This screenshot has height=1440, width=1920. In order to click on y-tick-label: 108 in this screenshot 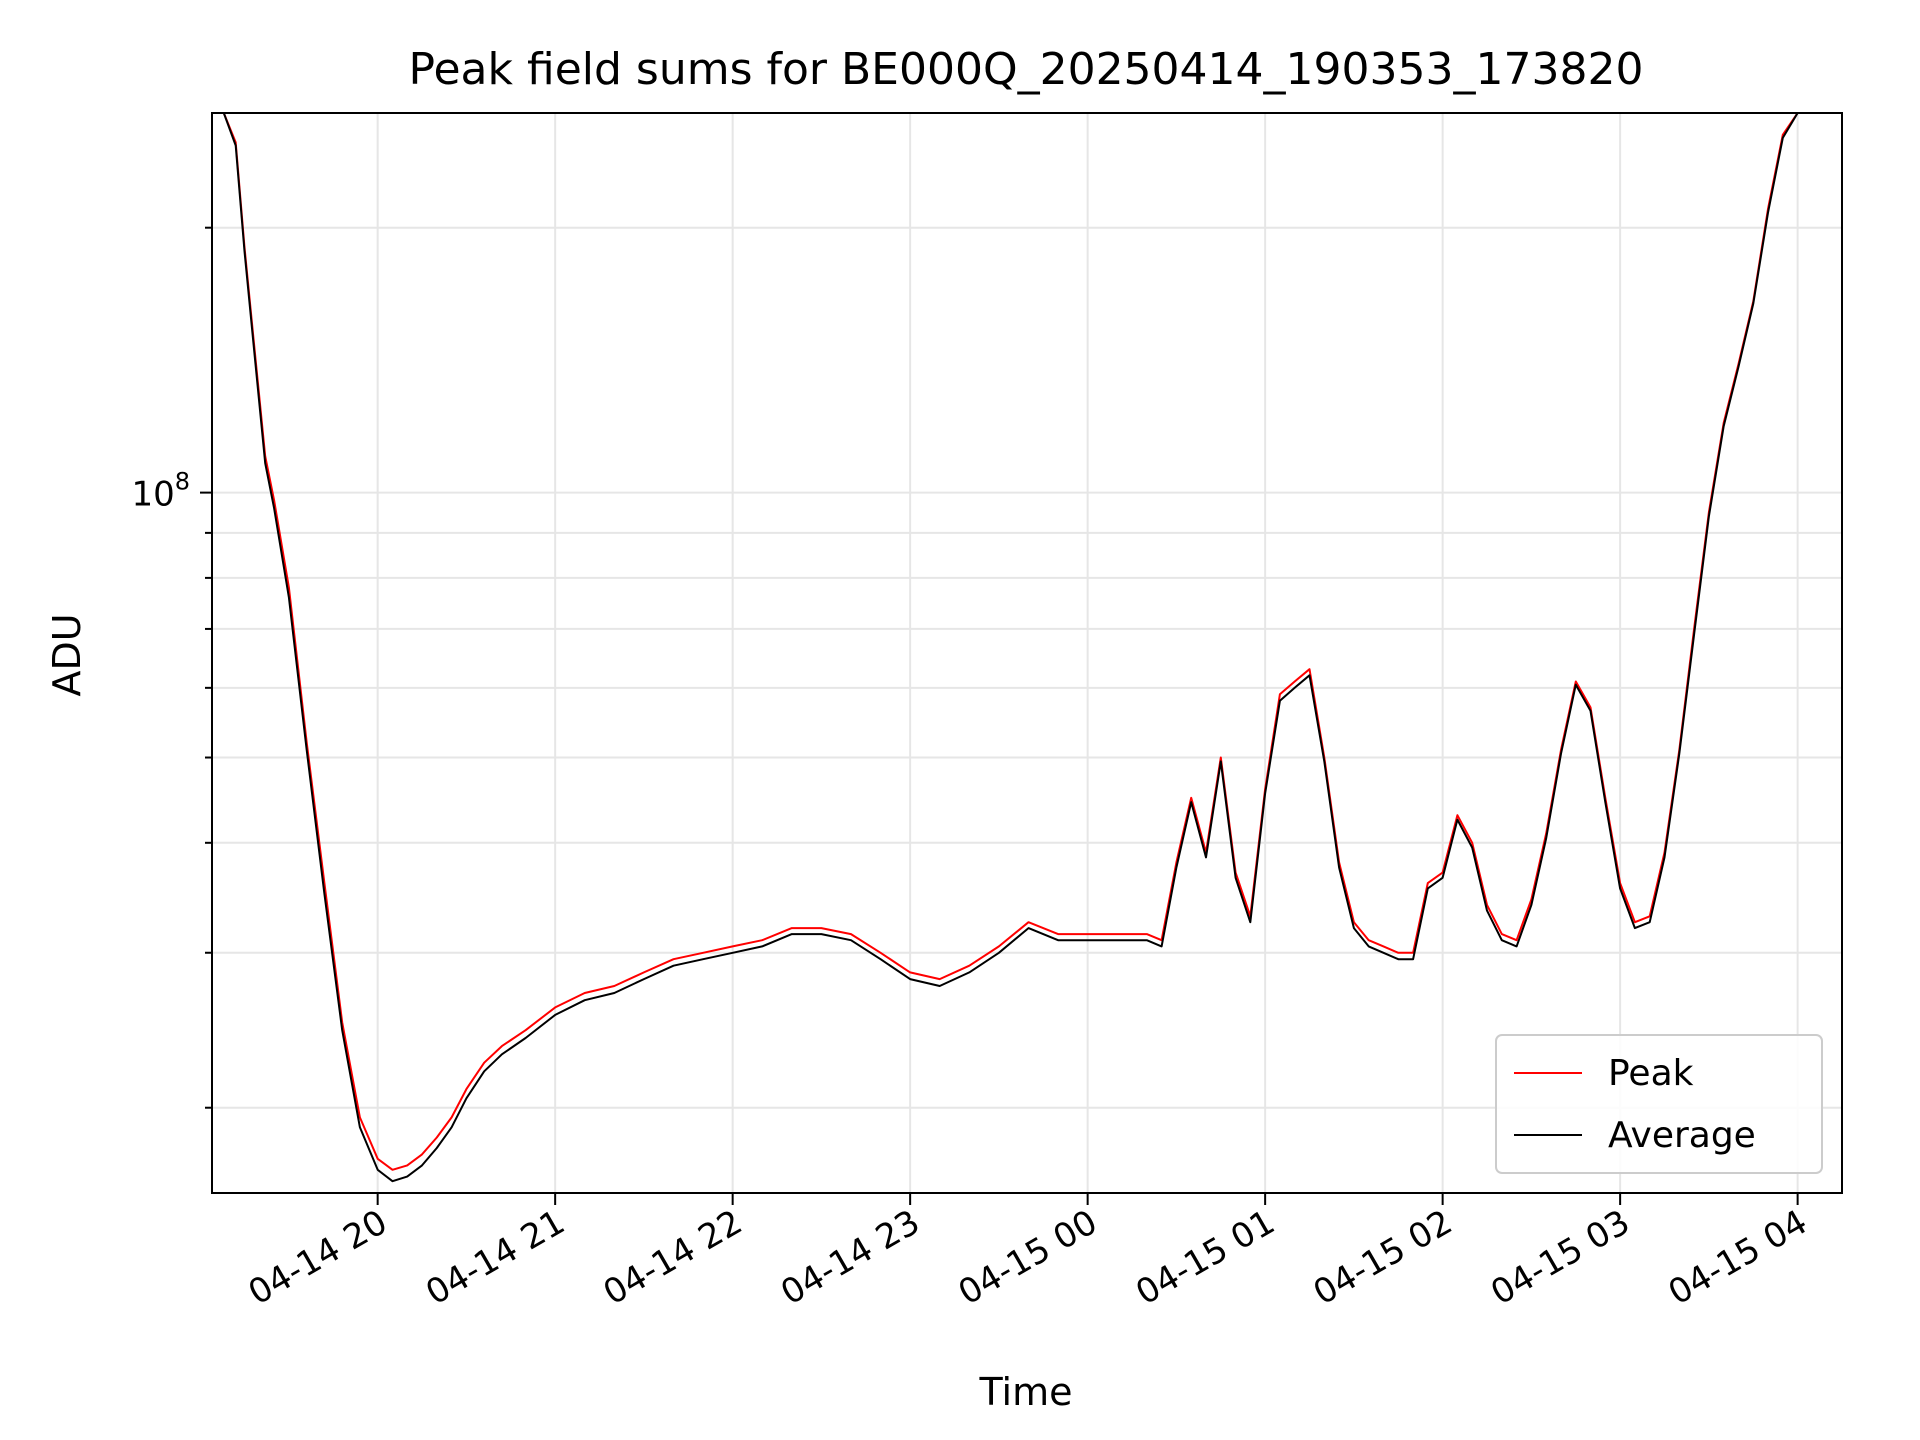, I will do `click(160, 491)`.